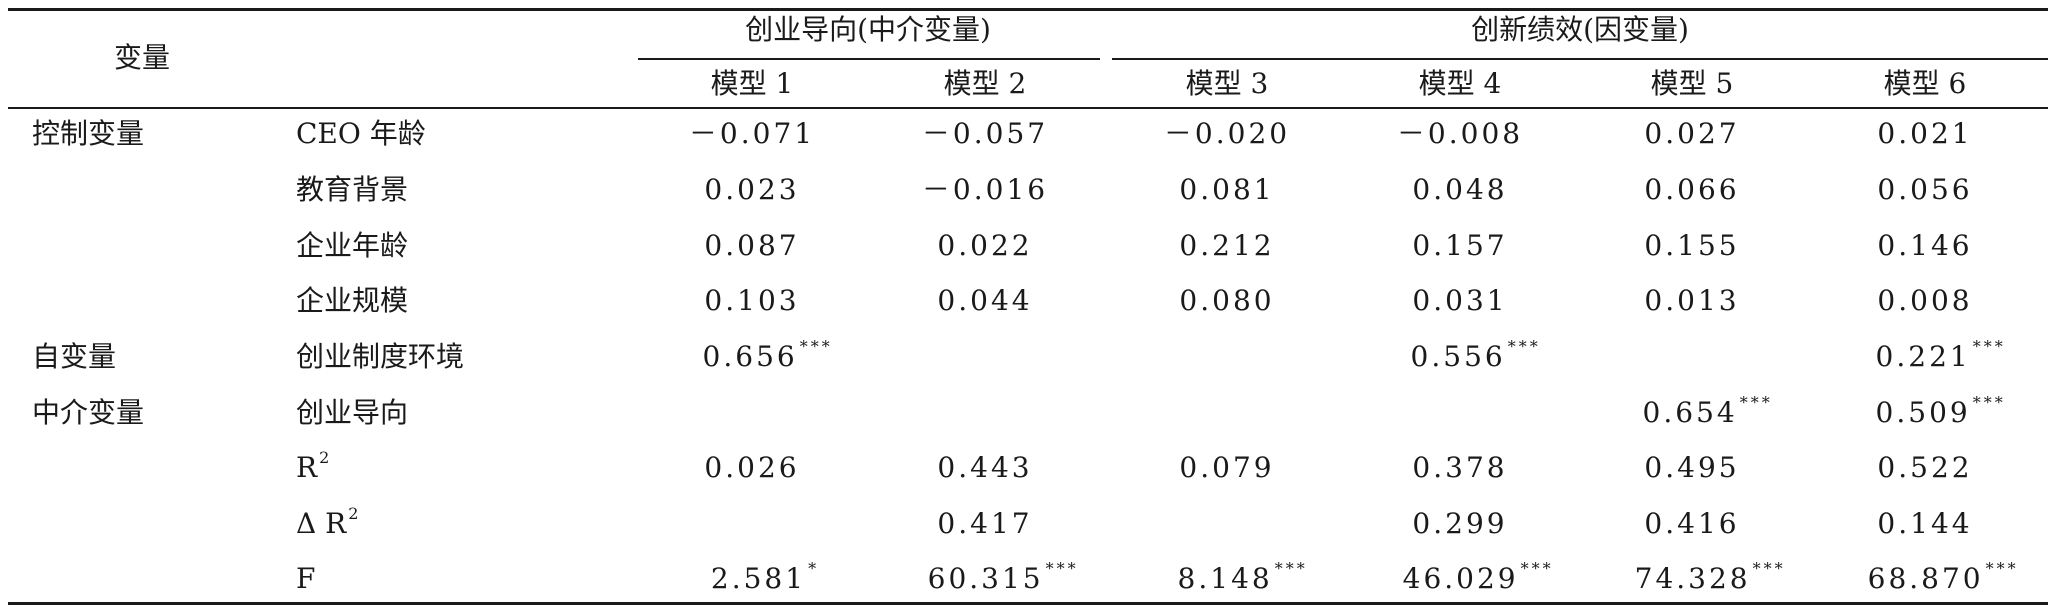  I want to click on significance-marker: *, so click(814, 568).